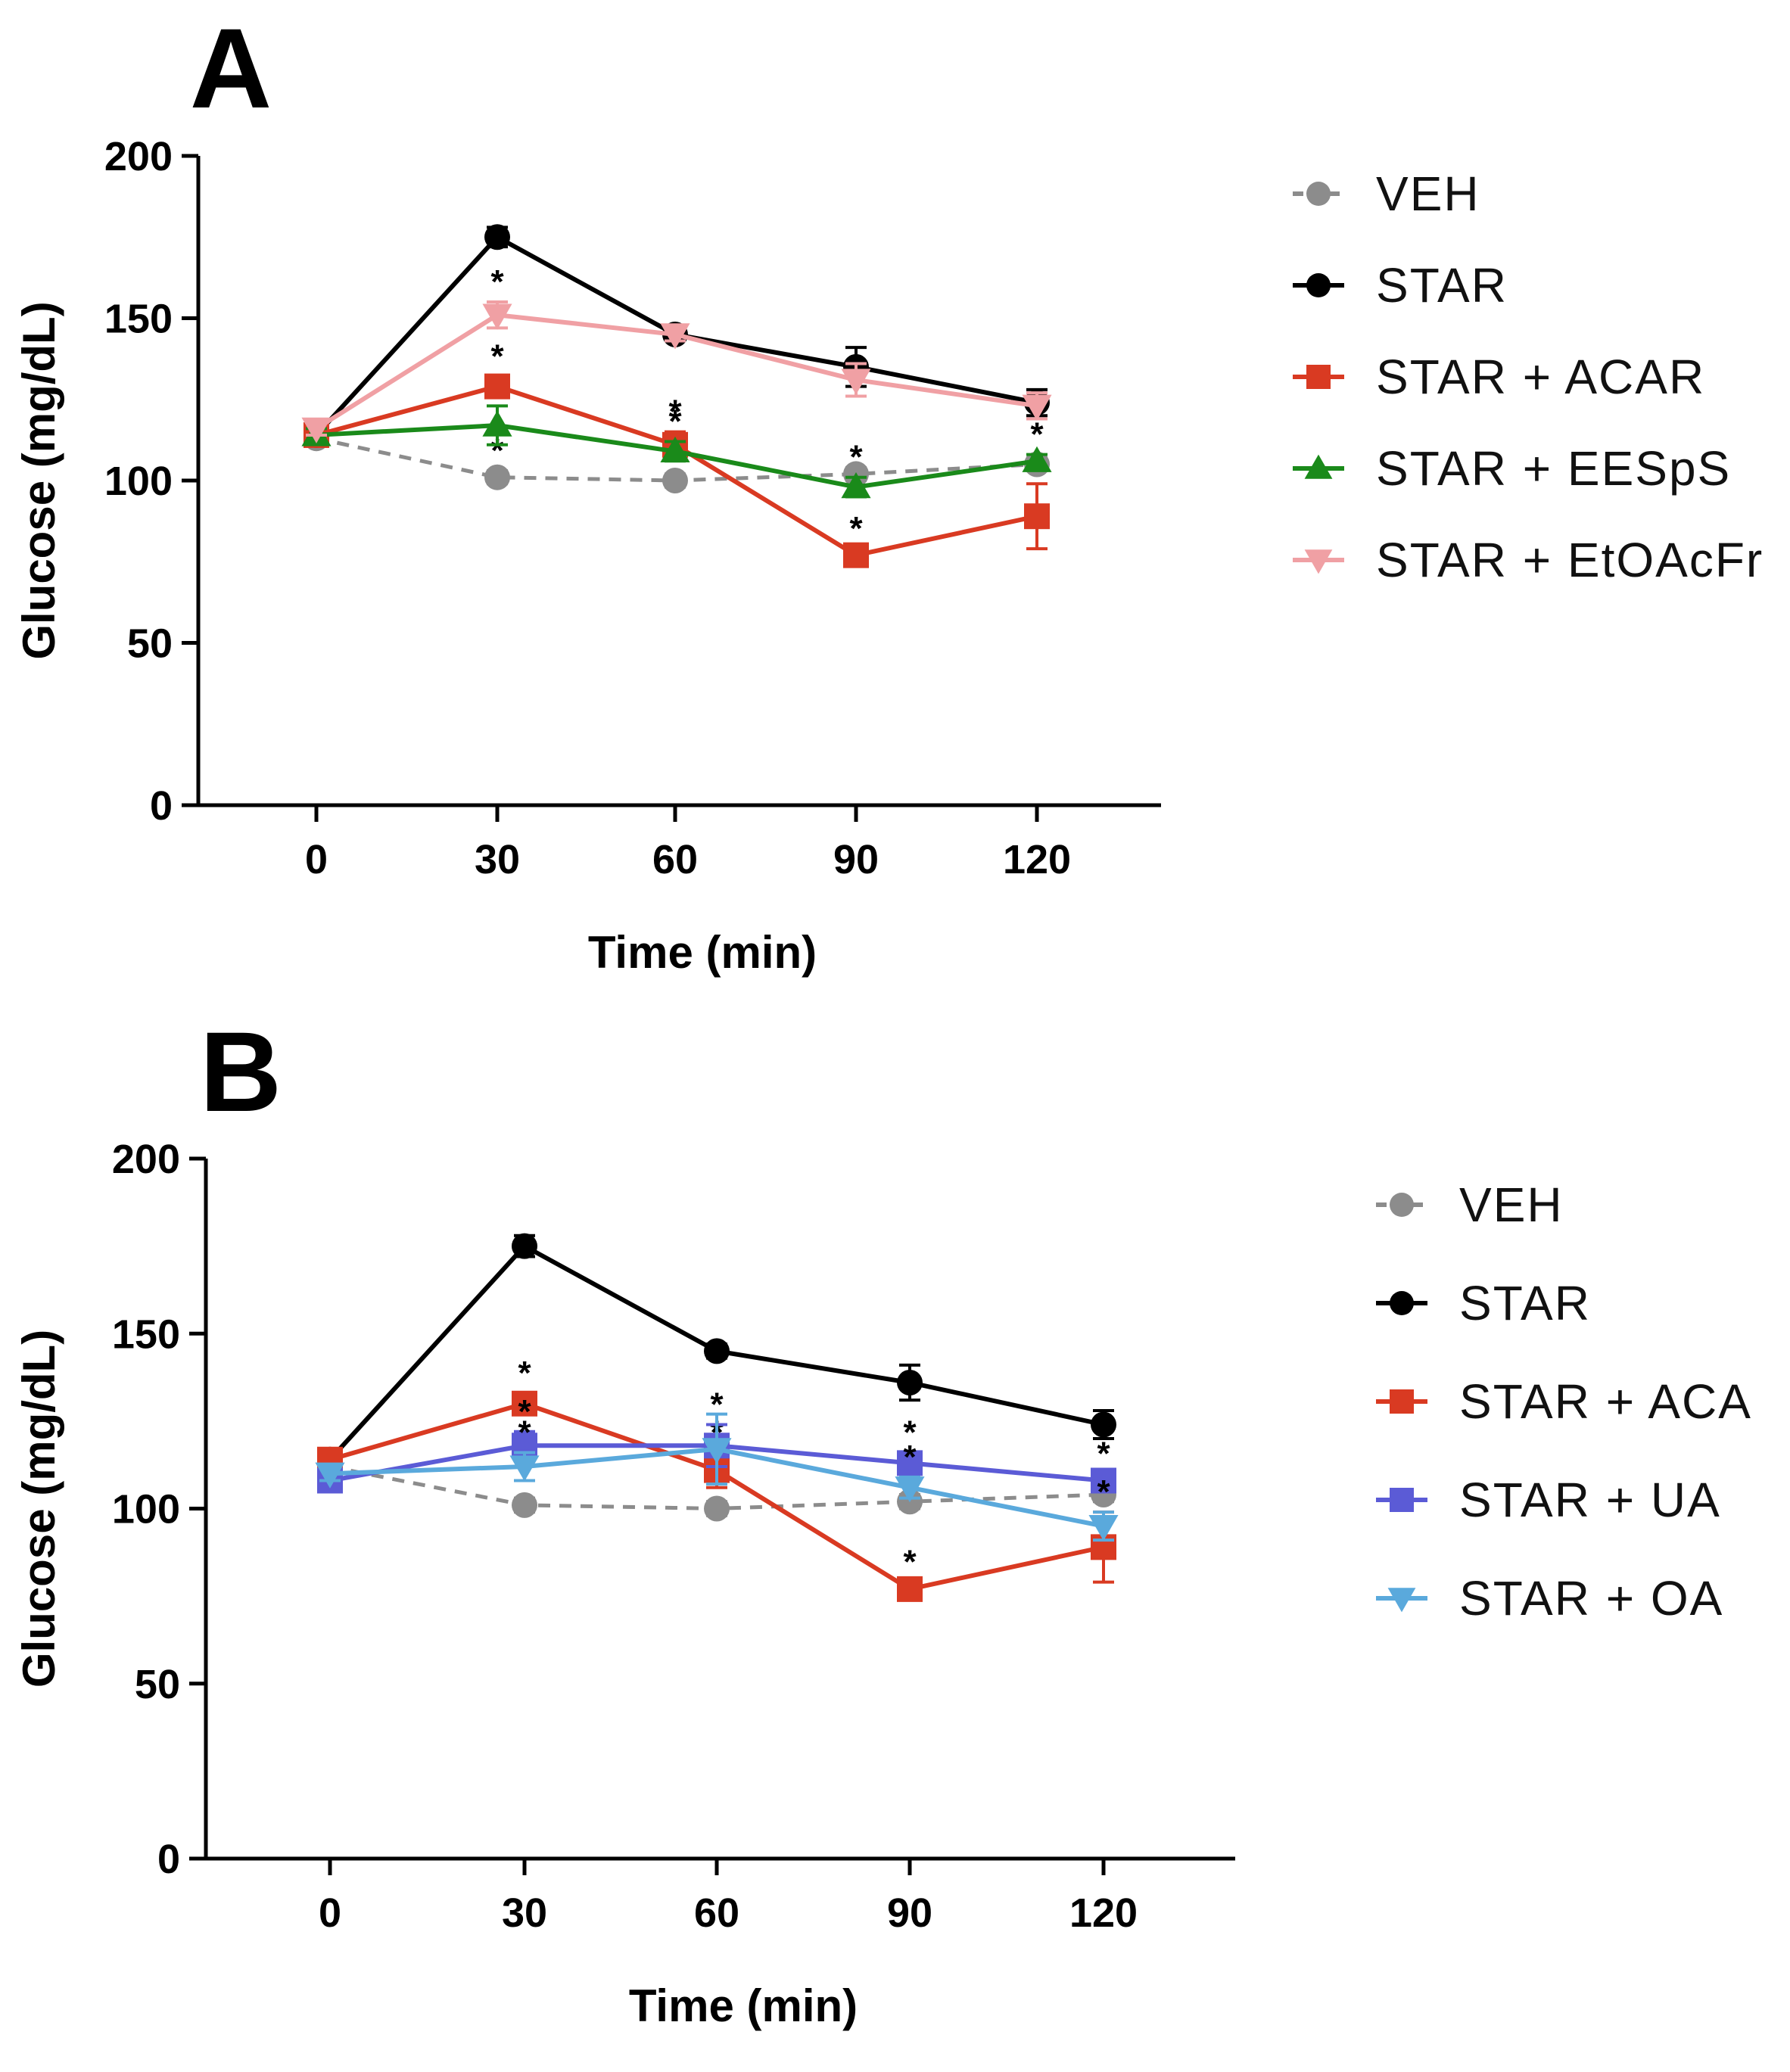  What do you see at coordinates (1606, 1401) in the screenshot?
I see `legend-label: STAR + ACA` at bounding box center [1606, 1401].